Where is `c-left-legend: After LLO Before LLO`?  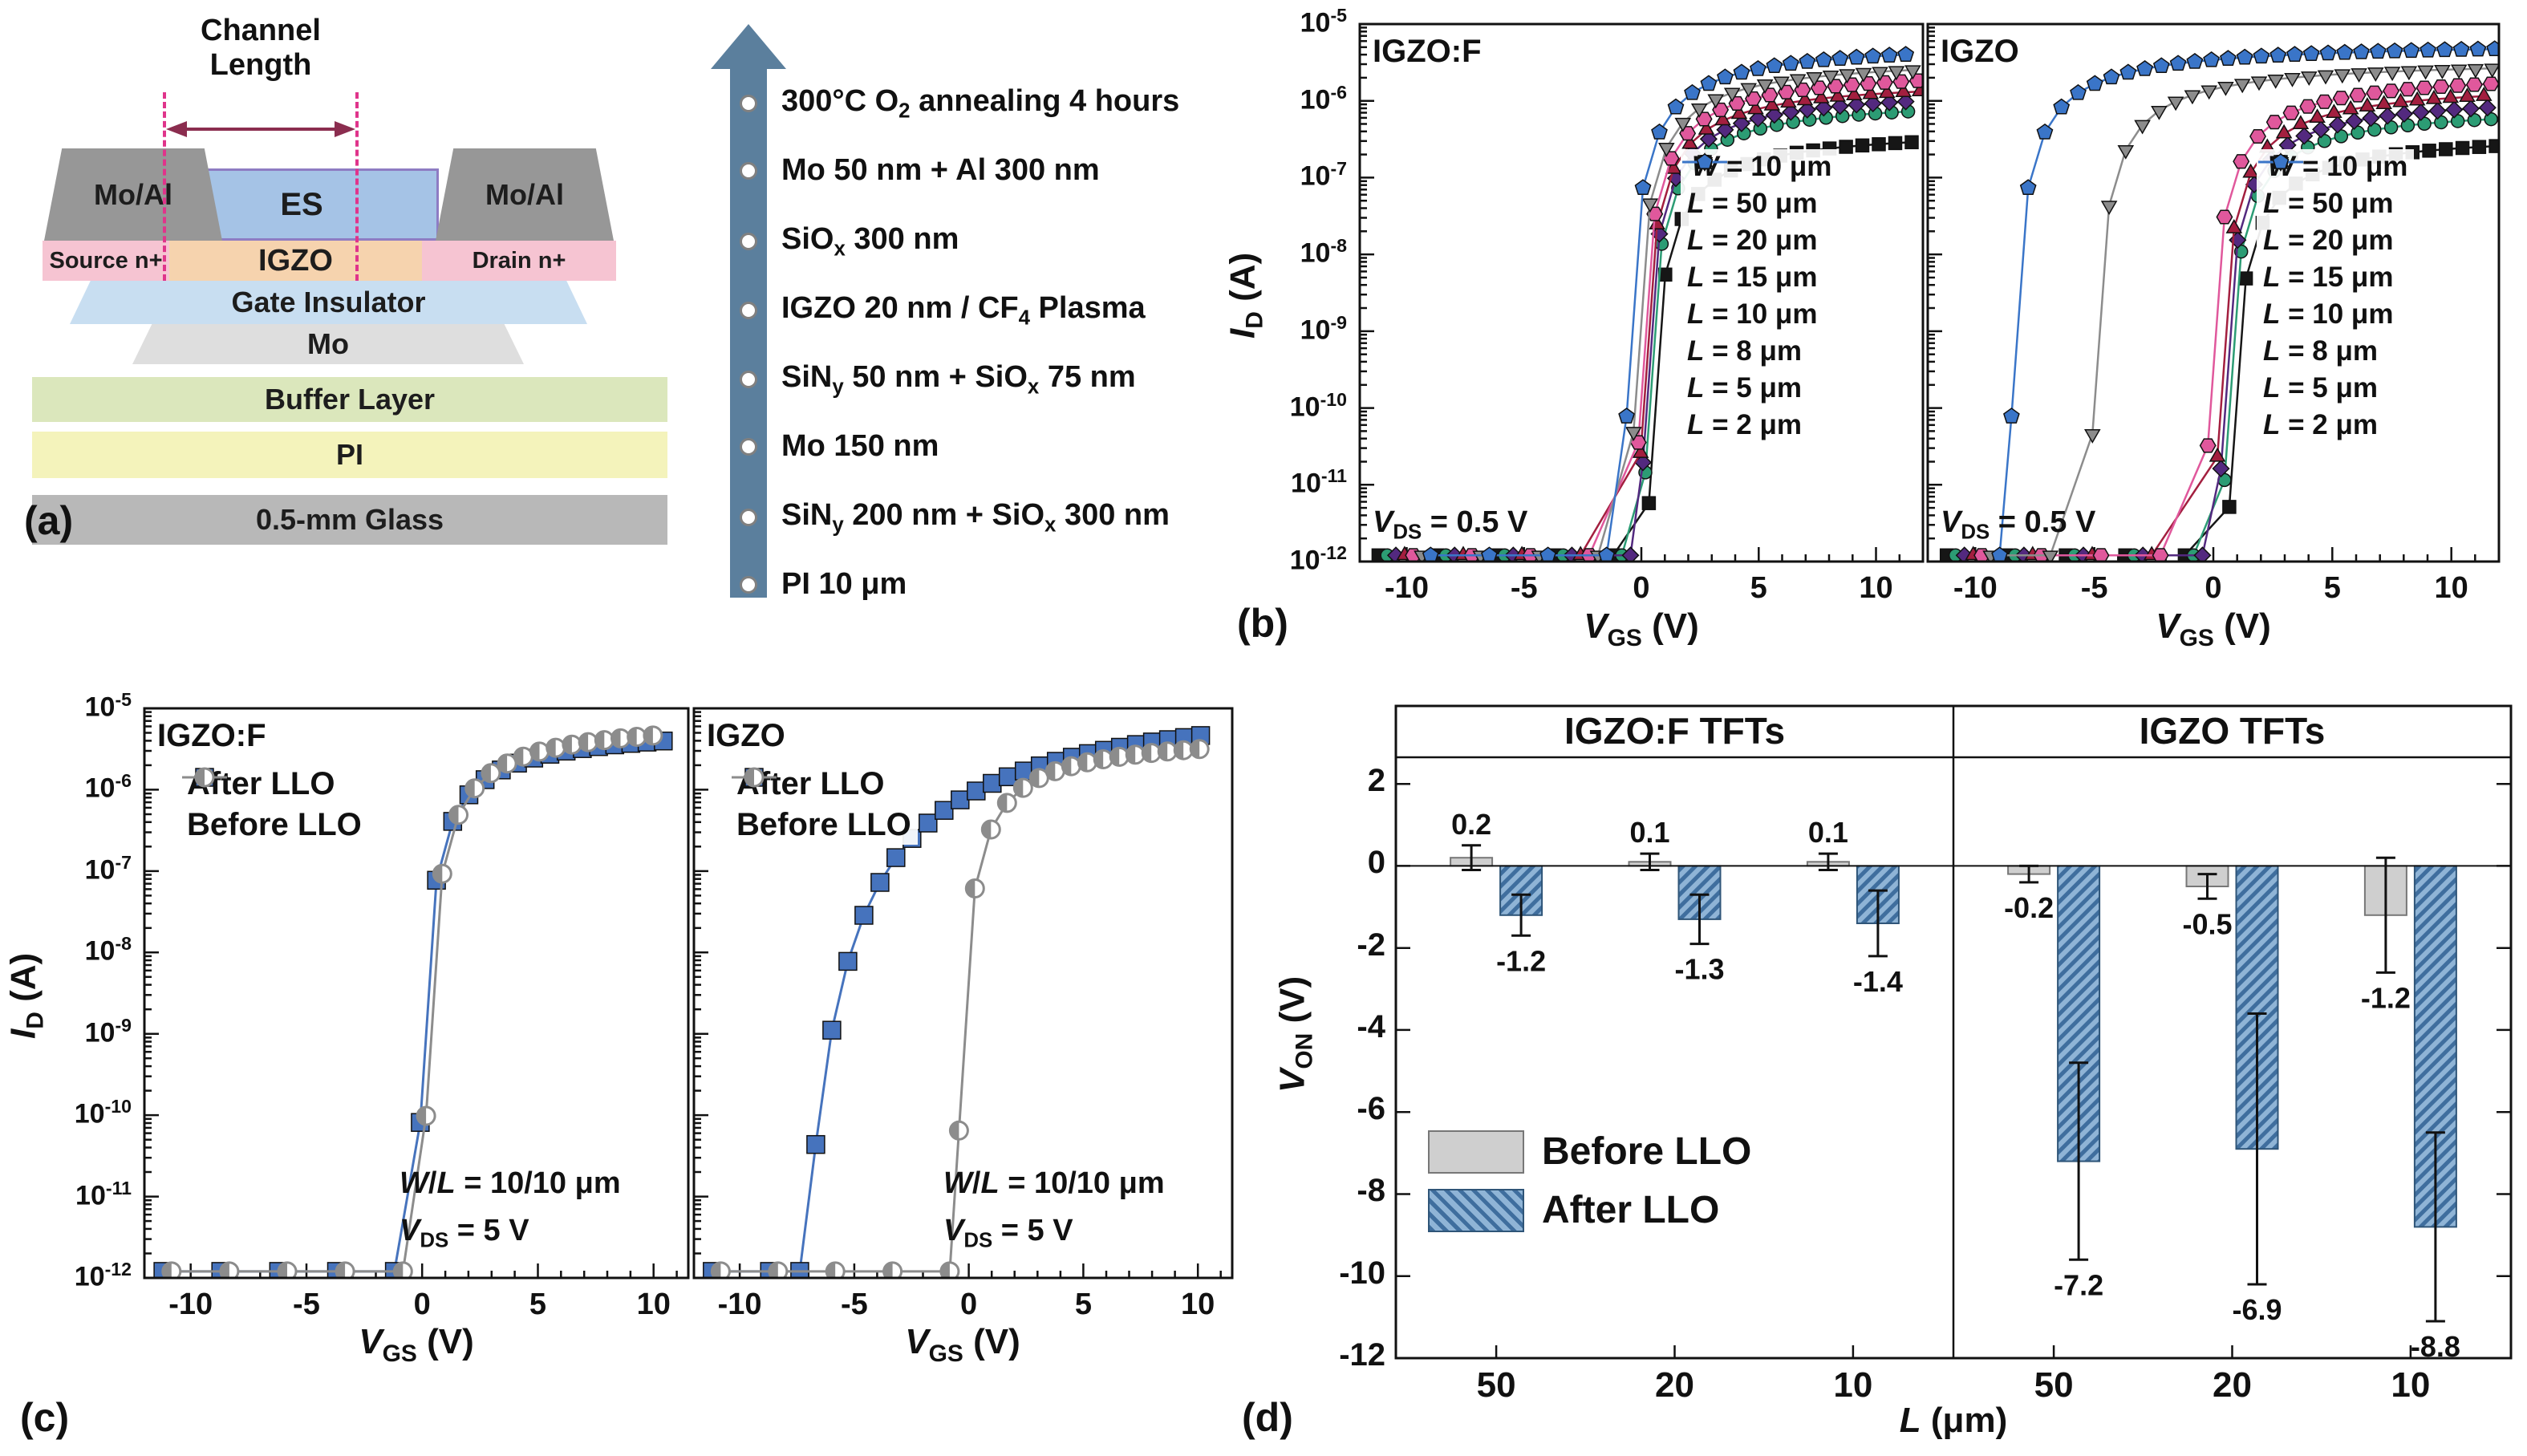 c-left-legend: After LLO Before LLO is located at coordinates (274, 805).